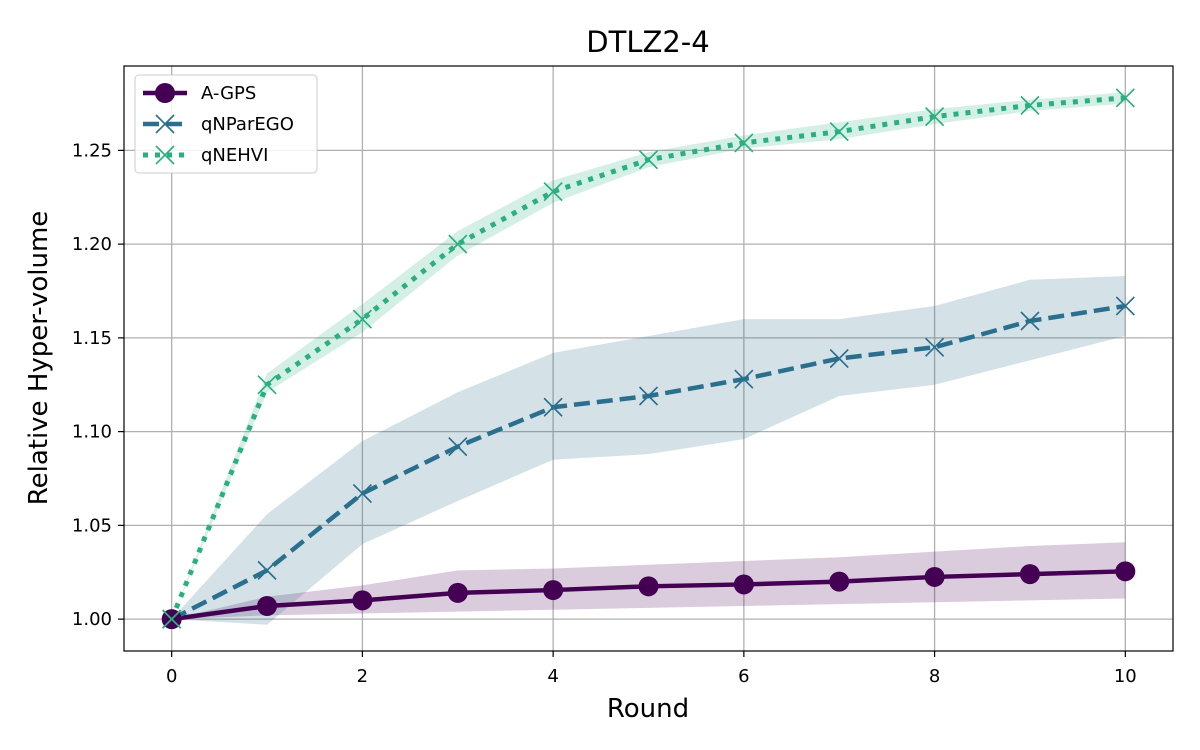 The width and height of the screenshot is (1200, 750). I want to click on legend-label-a-gps: A-GPS, so click(228, 93).